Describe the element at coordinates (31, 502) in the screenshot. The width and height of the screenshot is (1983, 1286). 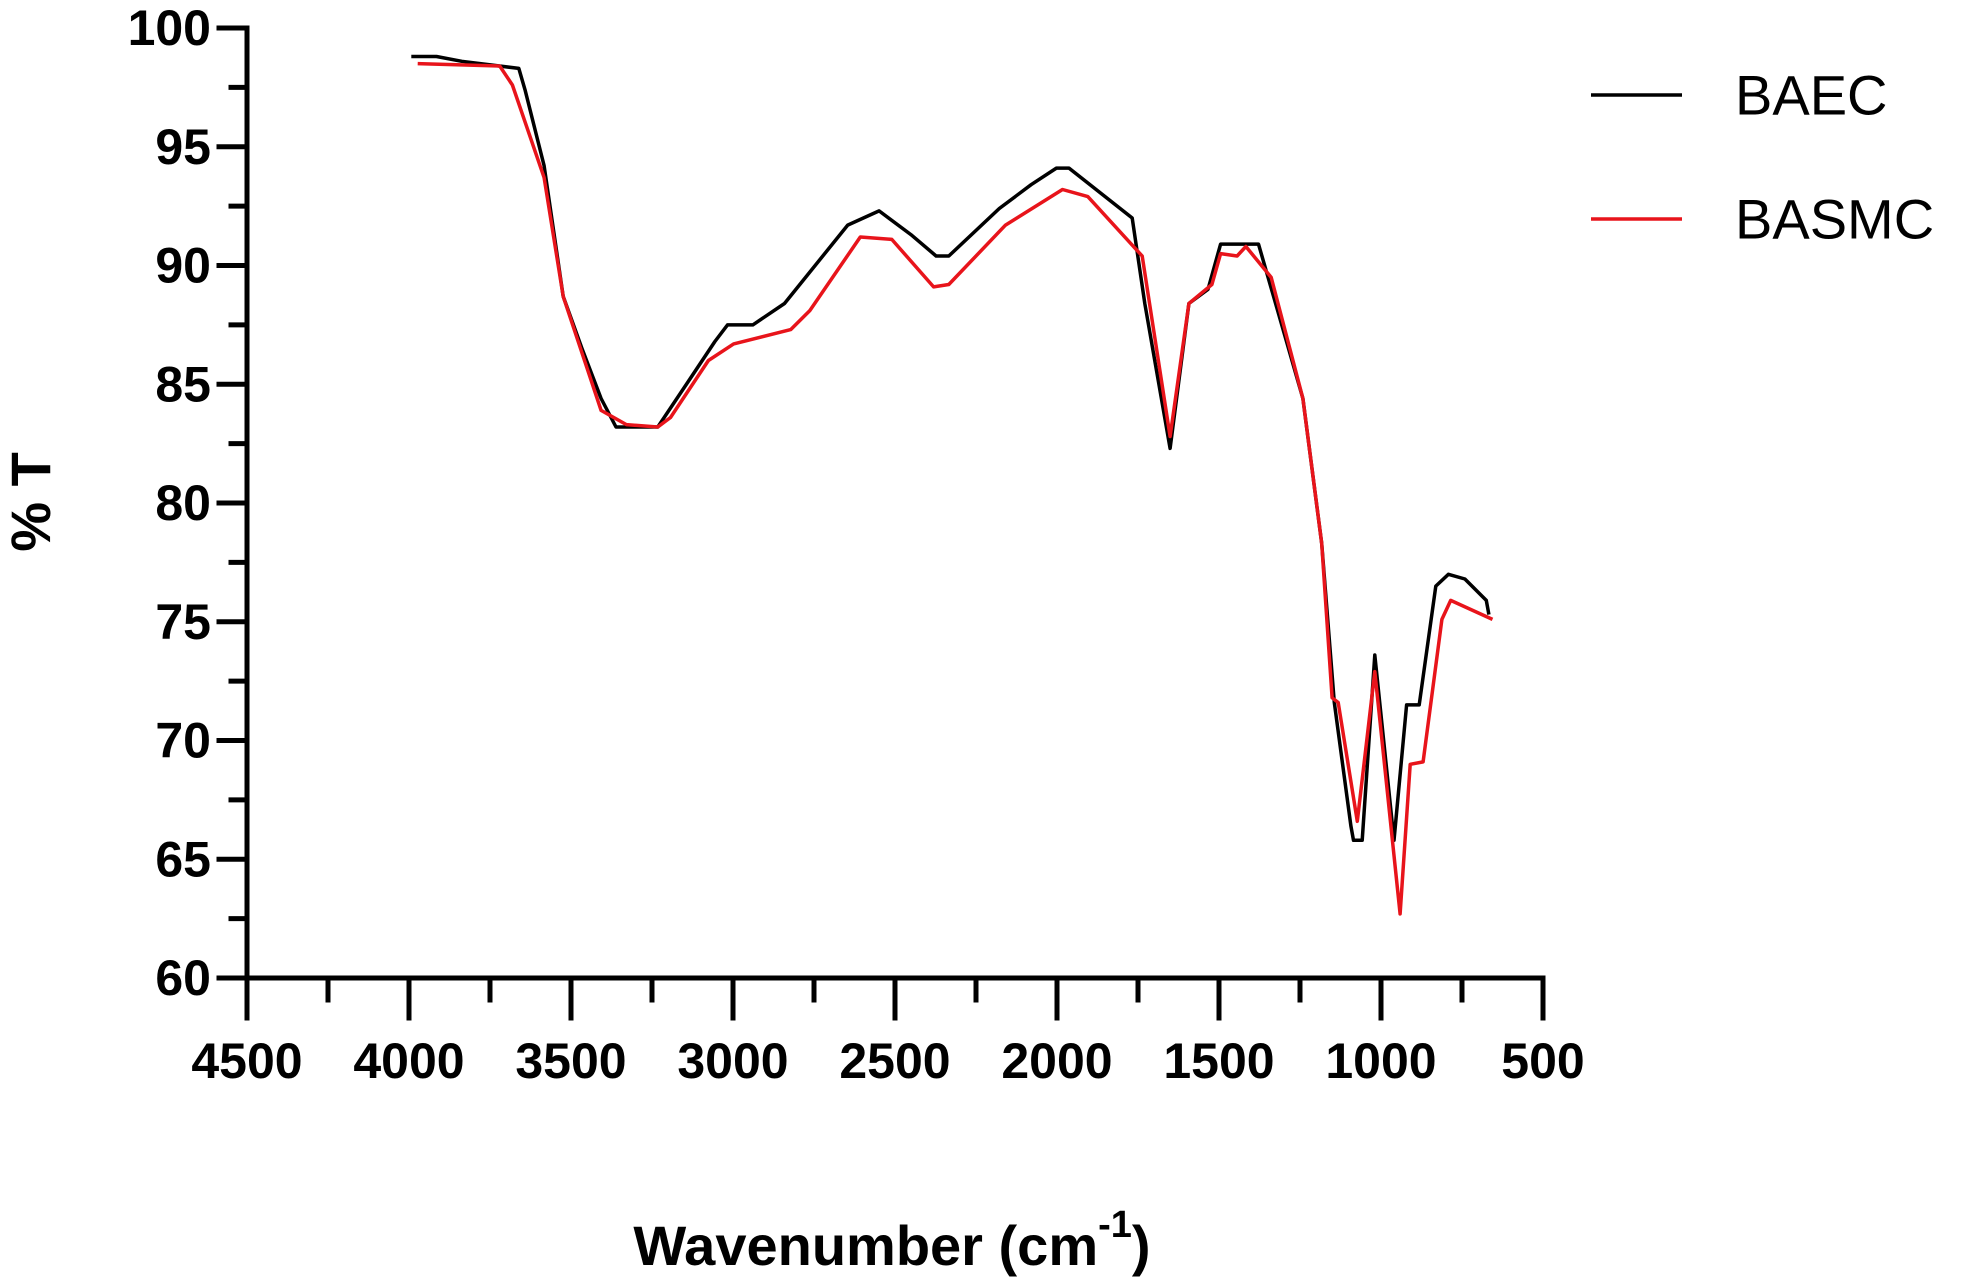
I see `y-axis-label: % T` at that location.